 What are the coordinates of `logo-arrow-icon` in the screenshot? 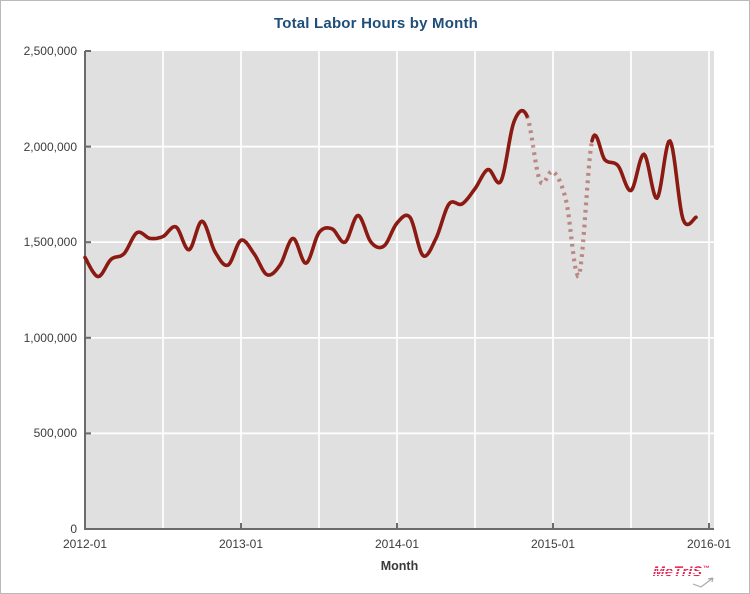 It's located at (703, 582).